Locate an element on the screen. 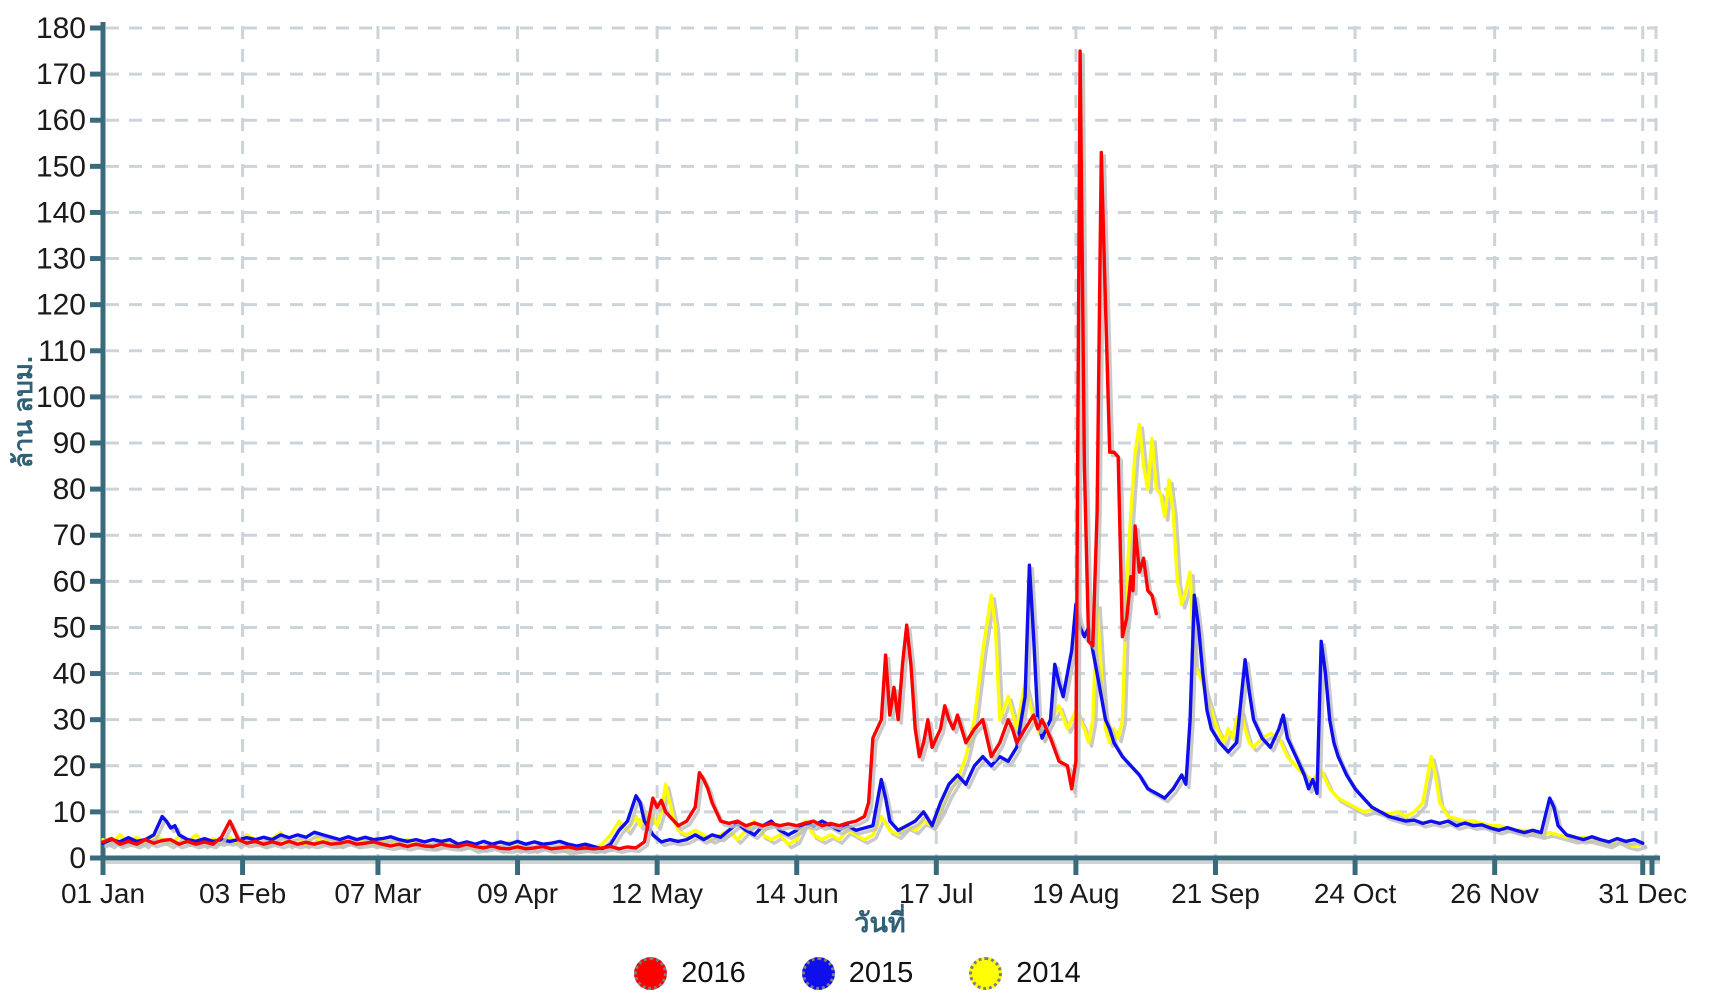 The width and height of the screenshot is (1715, 1007). legend: 2016 2015 2014 is located at coordinates (857, 973).